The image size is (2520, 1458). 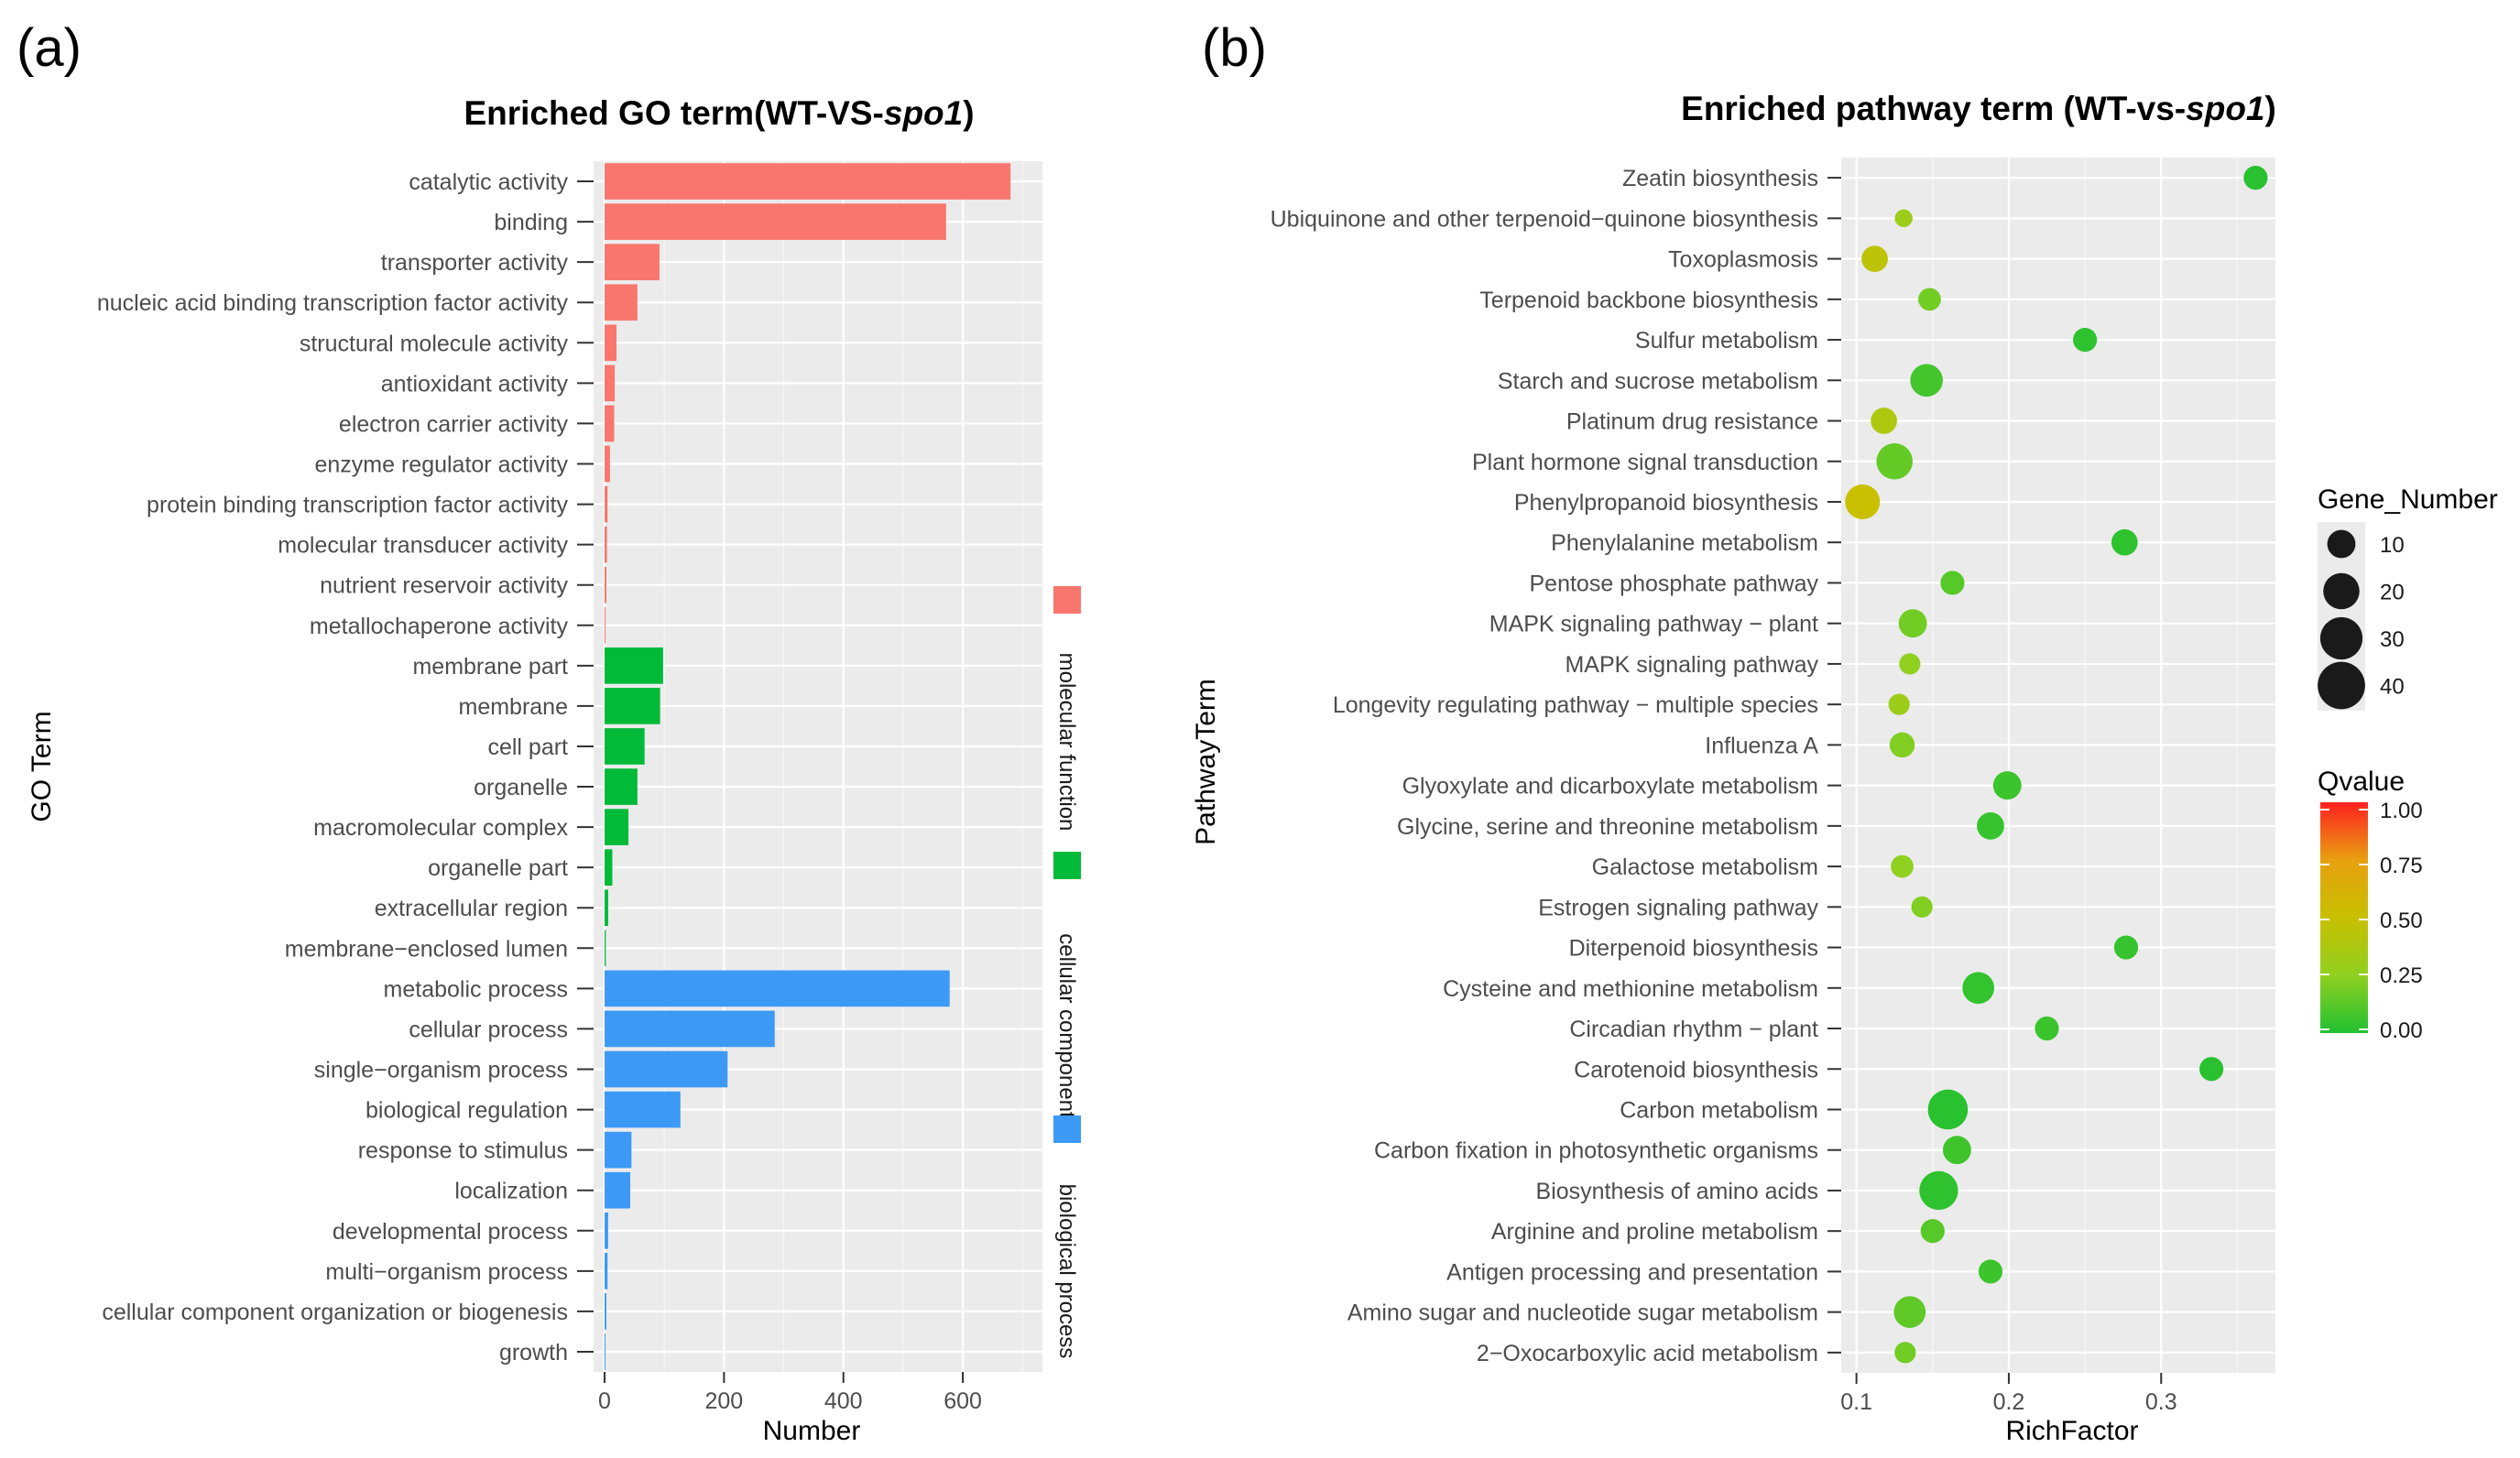 What do you see at coordinates (723, 1401) in the screenshot?
I see `go-x-tick-label: 200` at bounding box center [723, 1401].